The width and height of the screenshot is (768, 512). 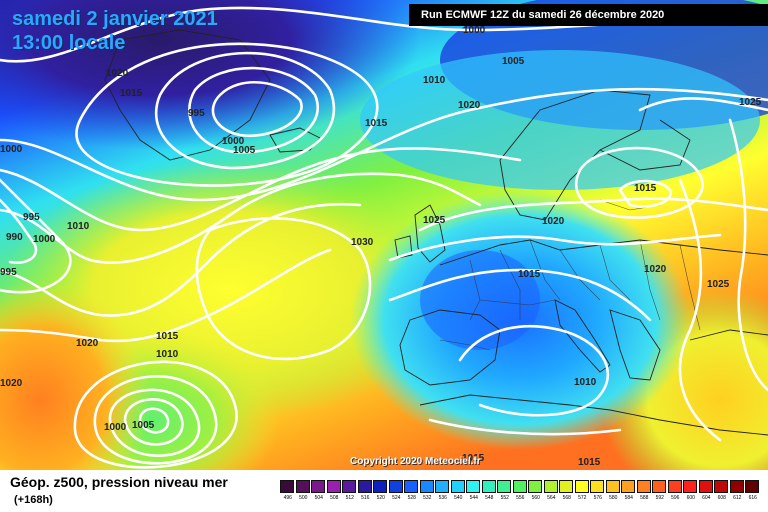 I want to click on scale-cell: 500, so click(x=303, y=493).